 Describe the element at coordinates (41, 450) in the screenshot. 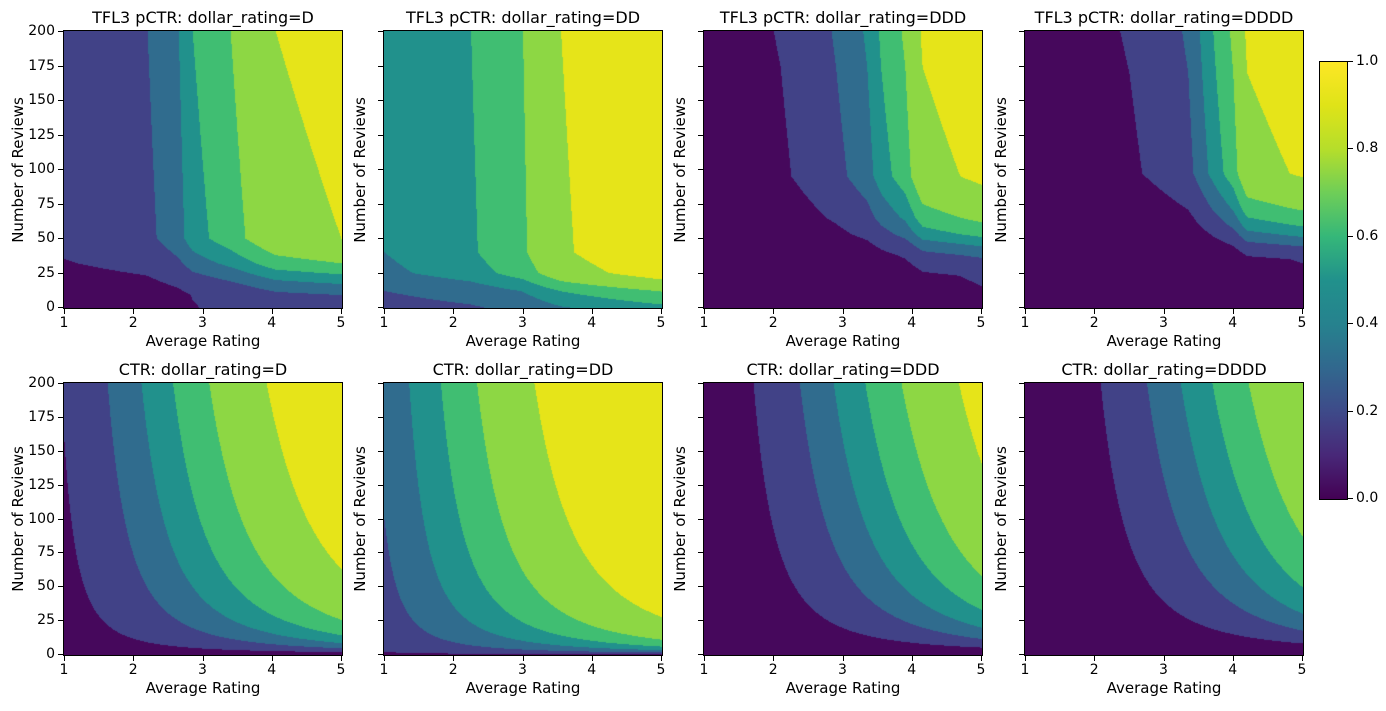

I see `y-tick-label: 150` at that location.